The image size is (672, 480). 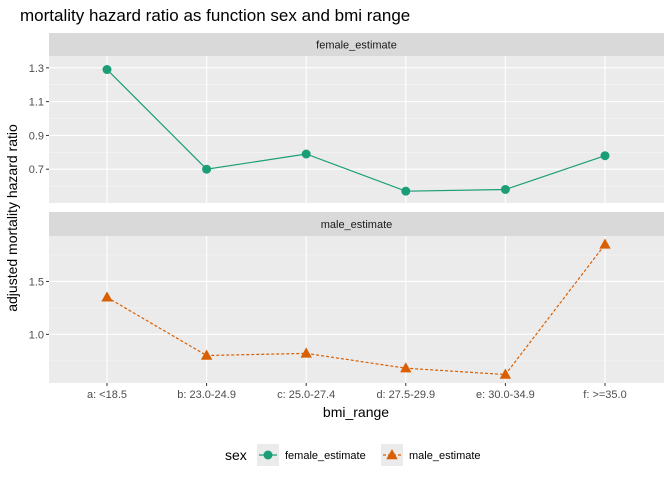 What do you see at coordinates (306, 395) in the screenshot?
I see `x-tick-label: c: 25.0-27.4` at bounding box center [306, 395].